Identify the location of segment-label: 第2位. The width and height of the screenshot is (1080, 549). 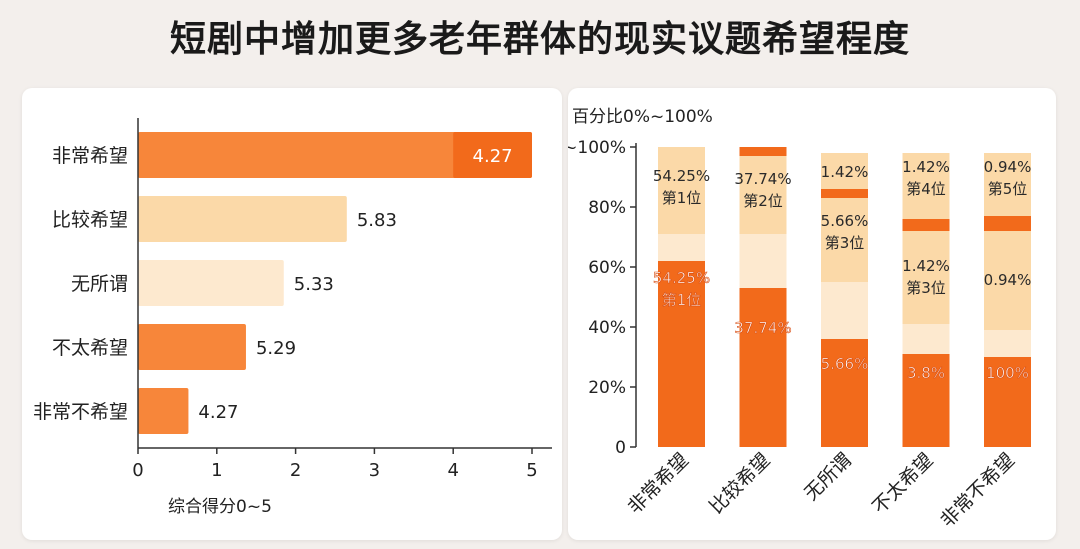
(763, 201).